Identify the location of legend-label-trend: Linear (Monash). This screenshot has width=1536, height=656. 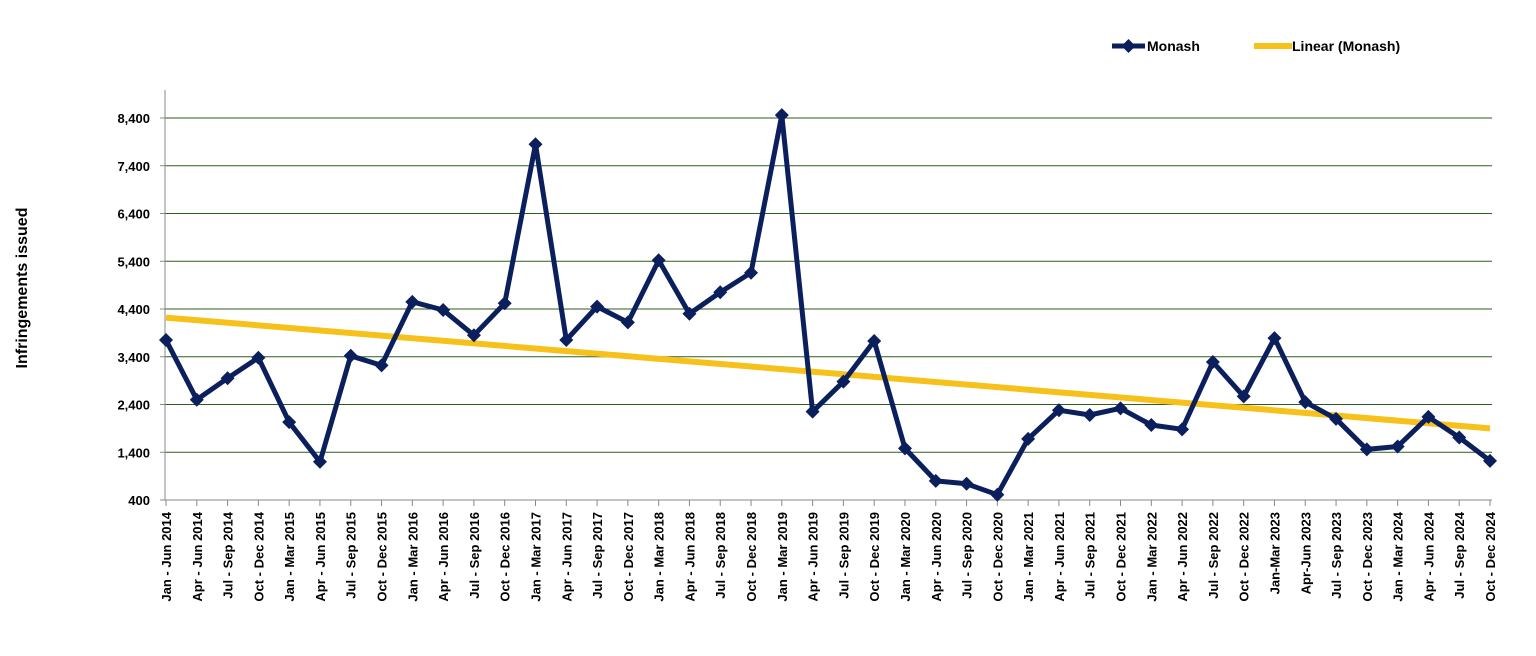
(1346, 46).